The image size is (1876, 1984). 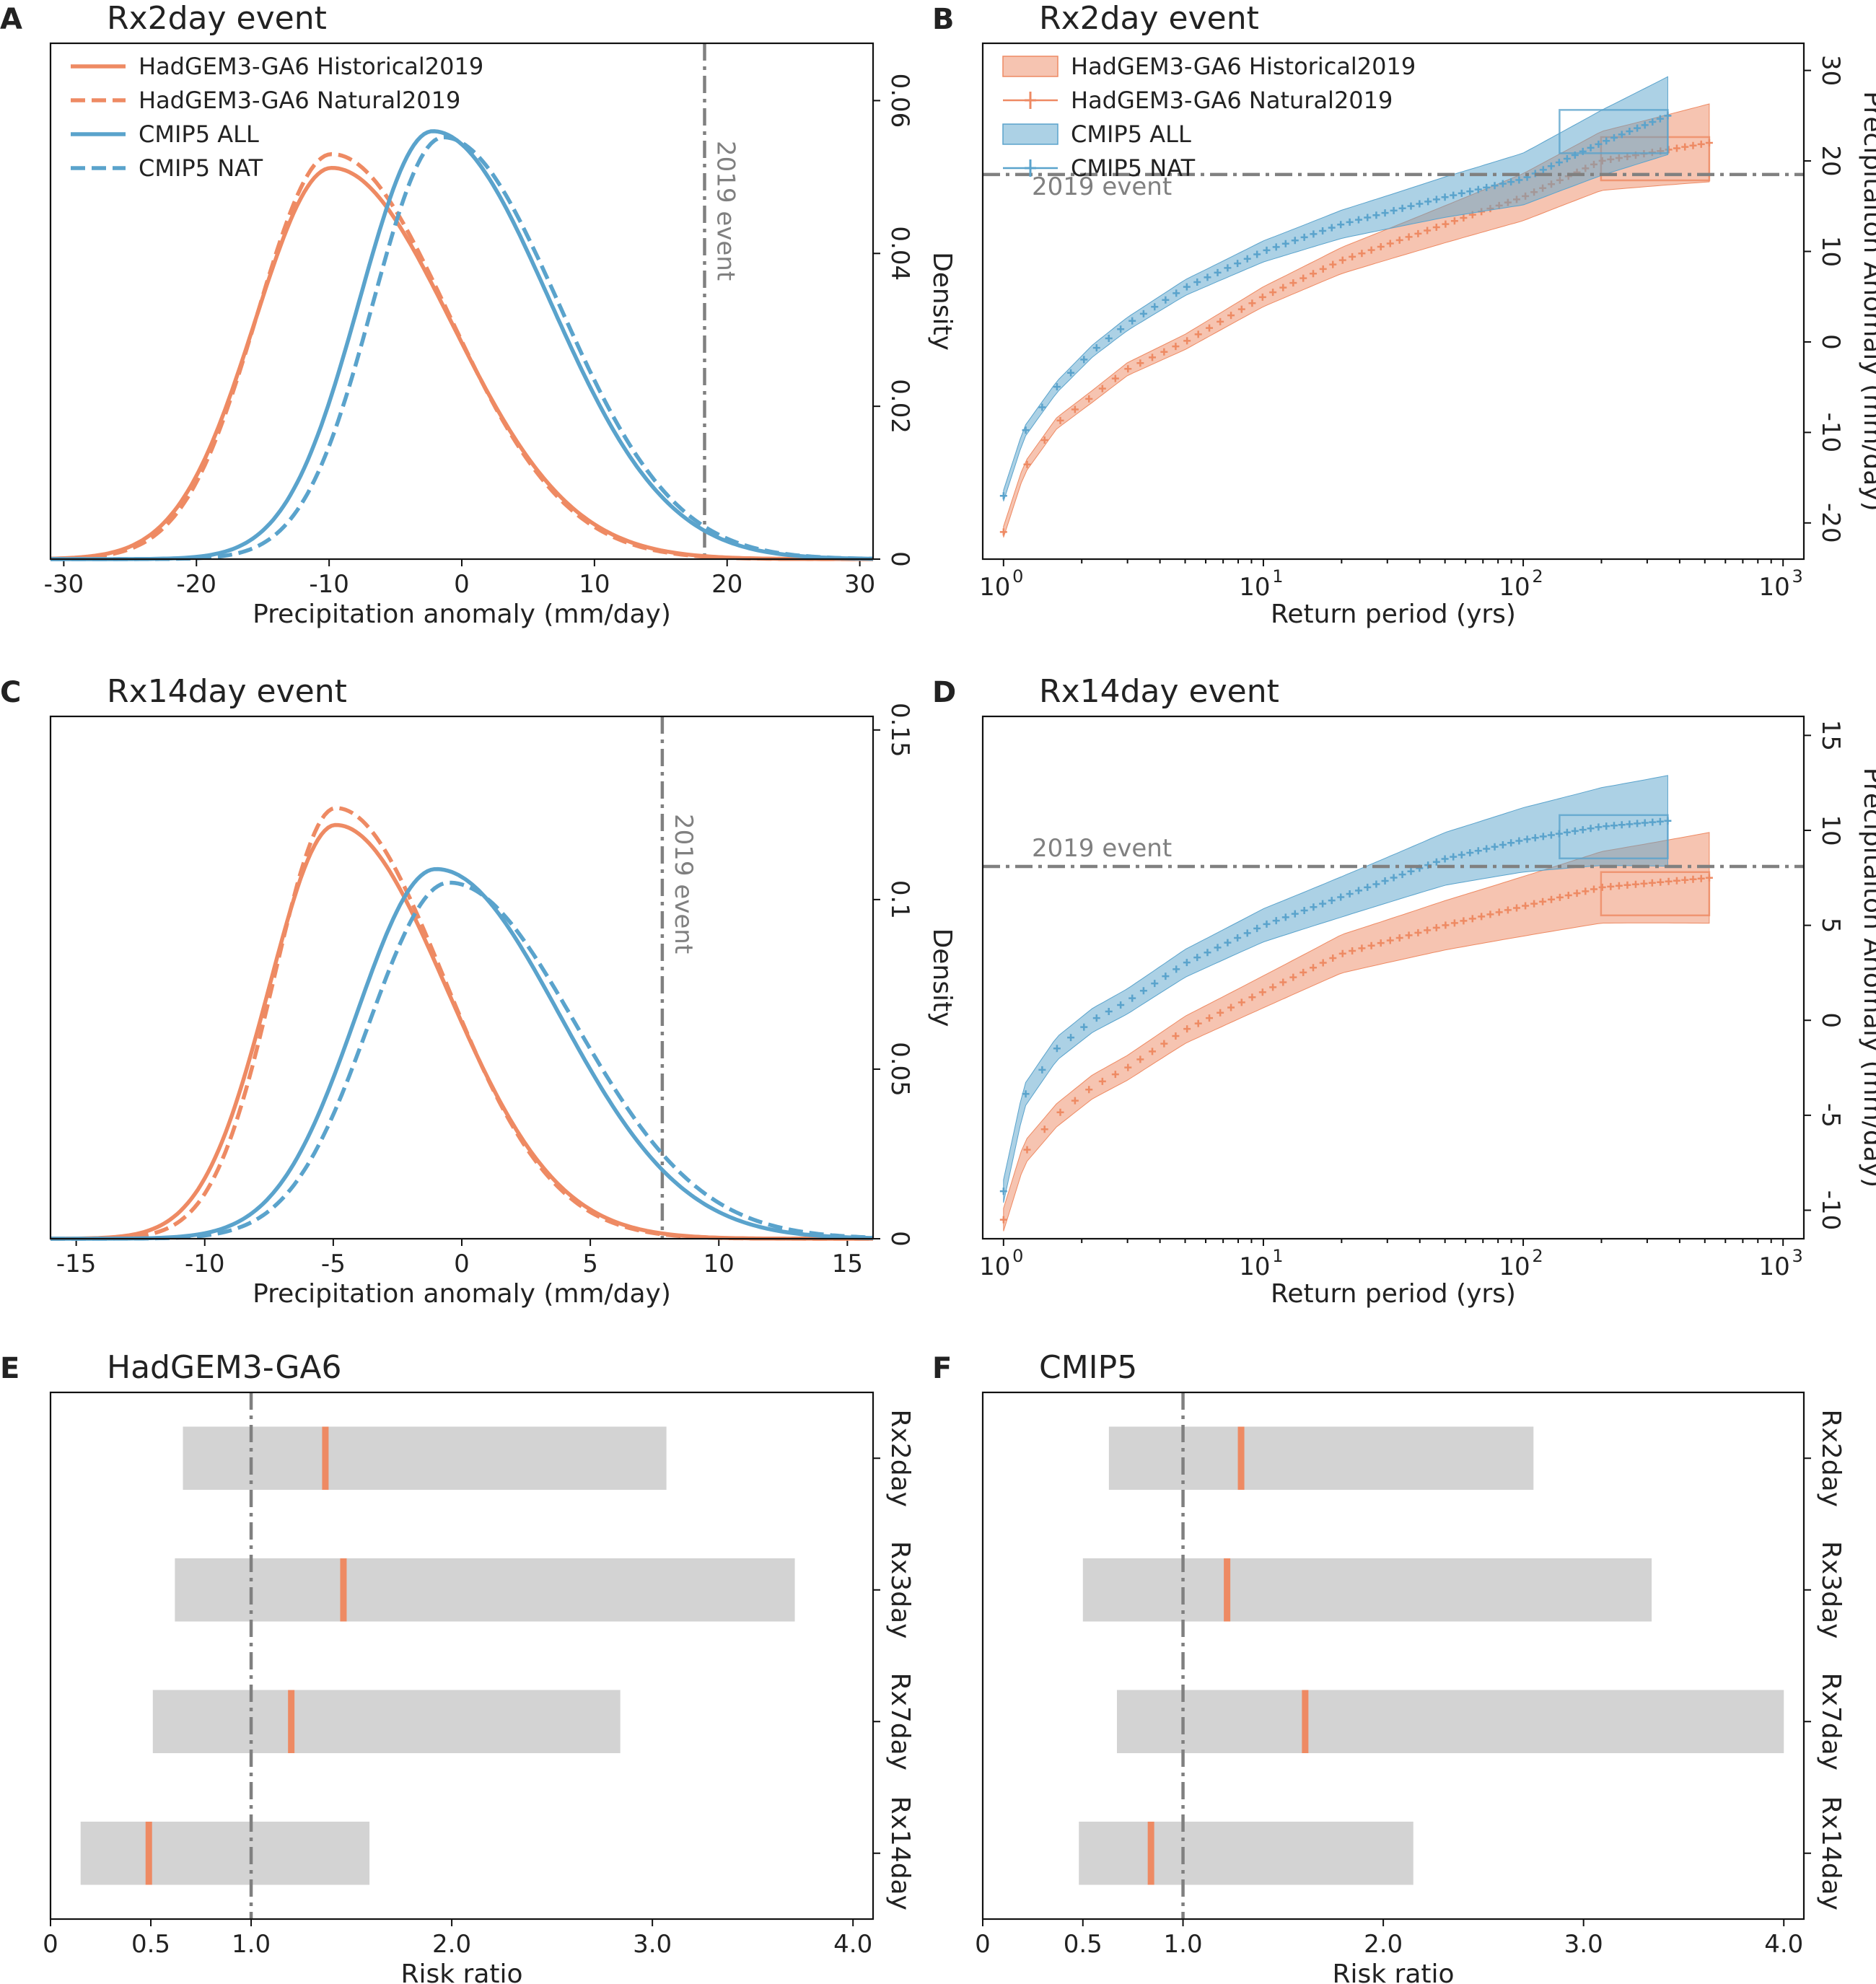 What do you see at coordinates (1831, 251) in the screenshot?
I see `y-tick-label: 10` at bounding box center [1831, 251].